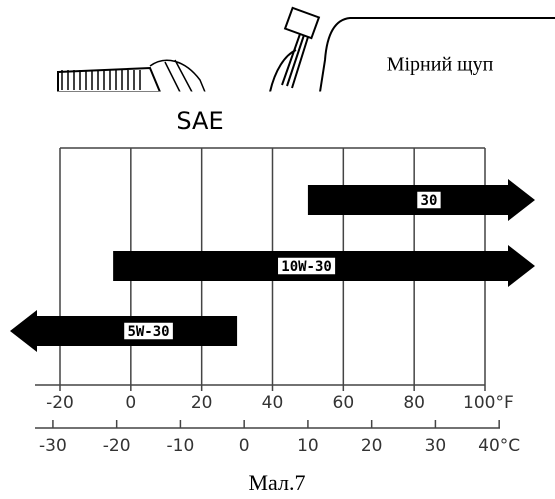 This screenshot has width=555, height=499. I want to click on range-label: 10W-30, so click(306, 267).